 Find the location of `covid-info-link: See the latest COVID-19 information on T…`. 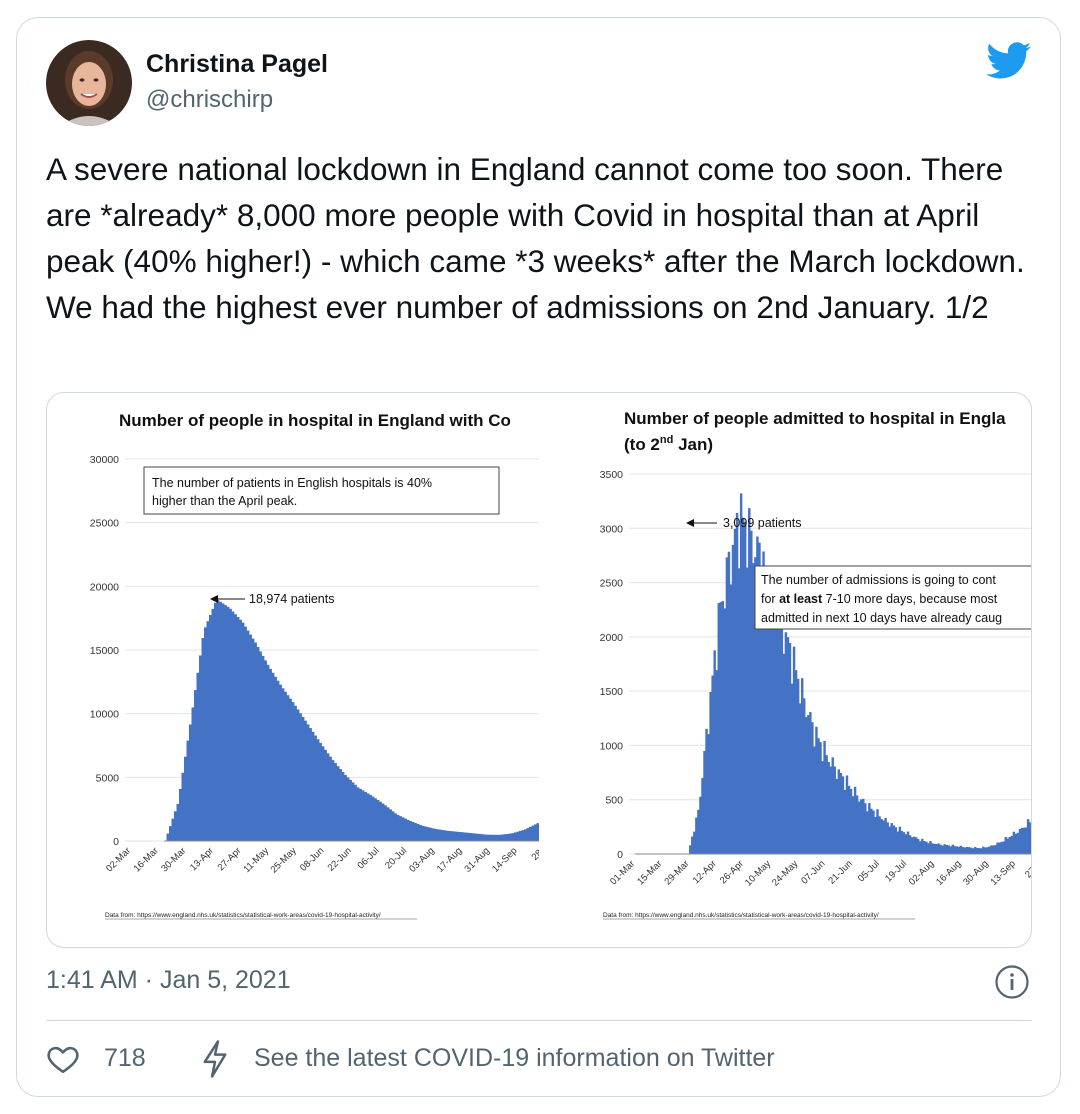

covid-info-link: See the latest COVID-19 information on T… is located at coordinates (514, 1058).